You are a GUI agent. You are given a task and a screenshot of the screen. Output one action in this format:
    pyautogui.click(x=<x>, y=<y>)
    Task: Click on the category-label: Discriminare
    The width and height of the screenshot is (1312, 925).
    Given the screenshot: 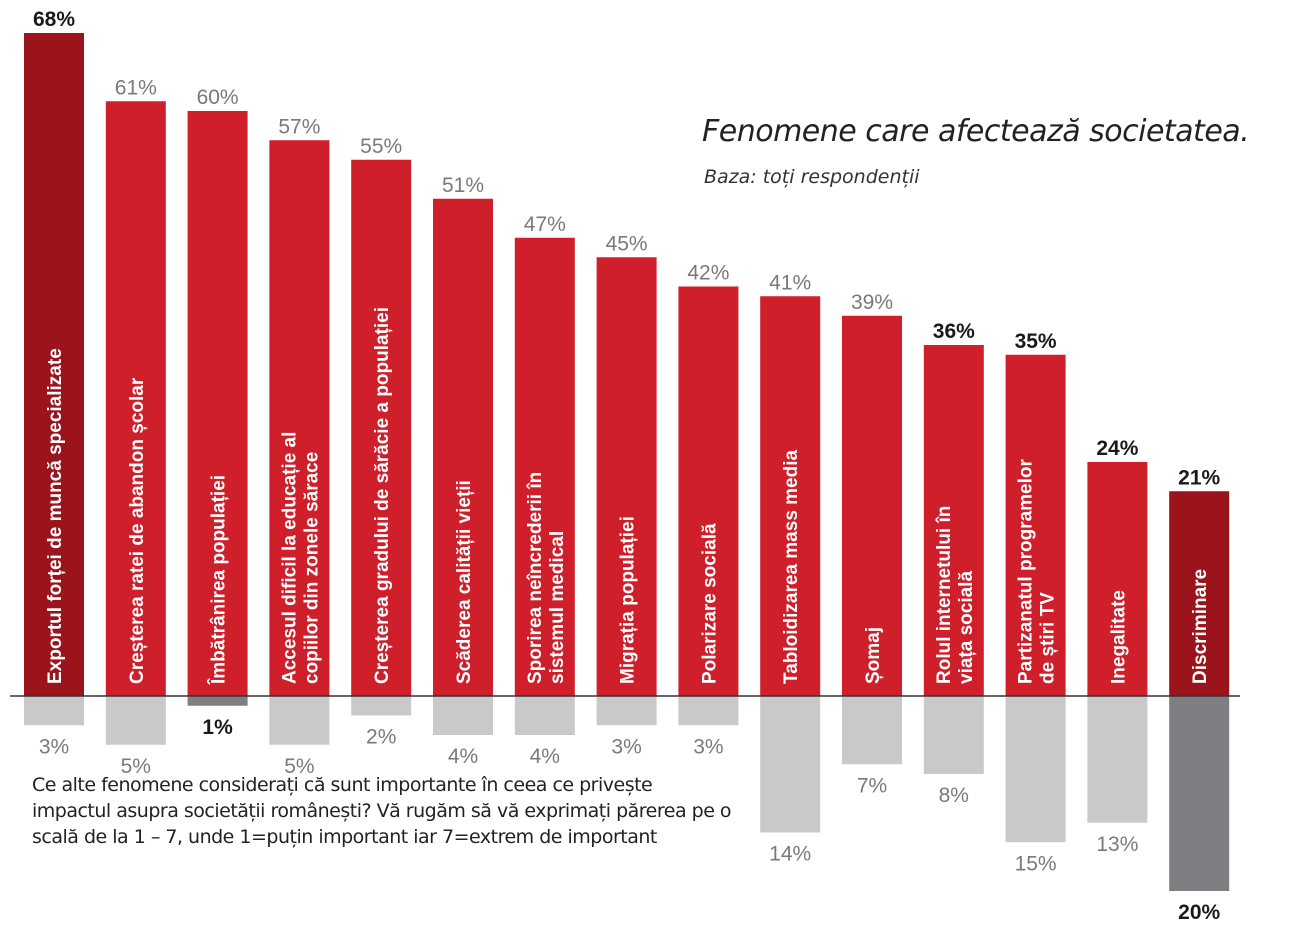 What is the action you would take?
    pyautogui.click(x=1200, y=626)
    